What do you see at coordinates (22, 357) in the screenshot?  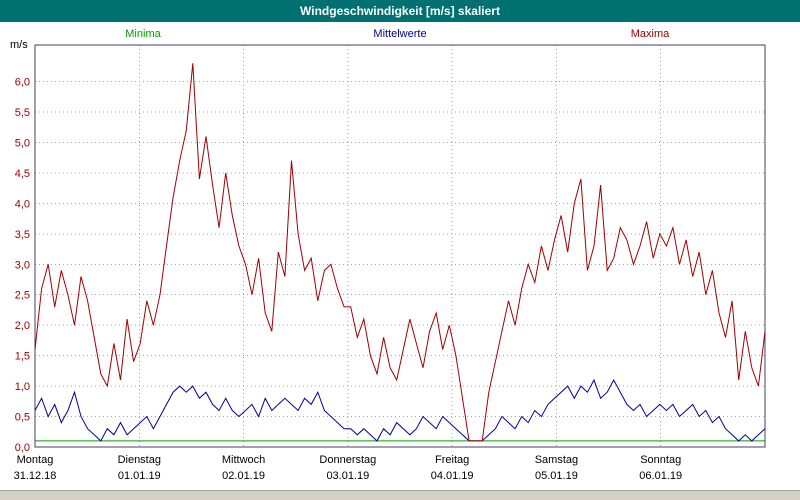 I see `svg-text: 1,5` at bounding box center [22, 357].